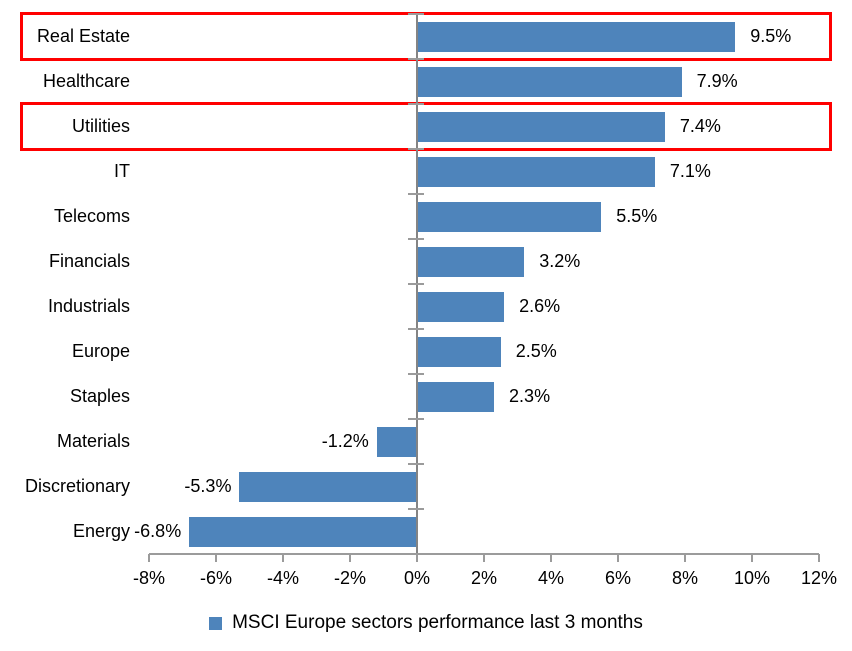 This screenshot has width=852, height=651. What do you see at coordinates (208, 486) in the screenshot?
I see `value-label: -5.3%` at bounding box center [208, 486].